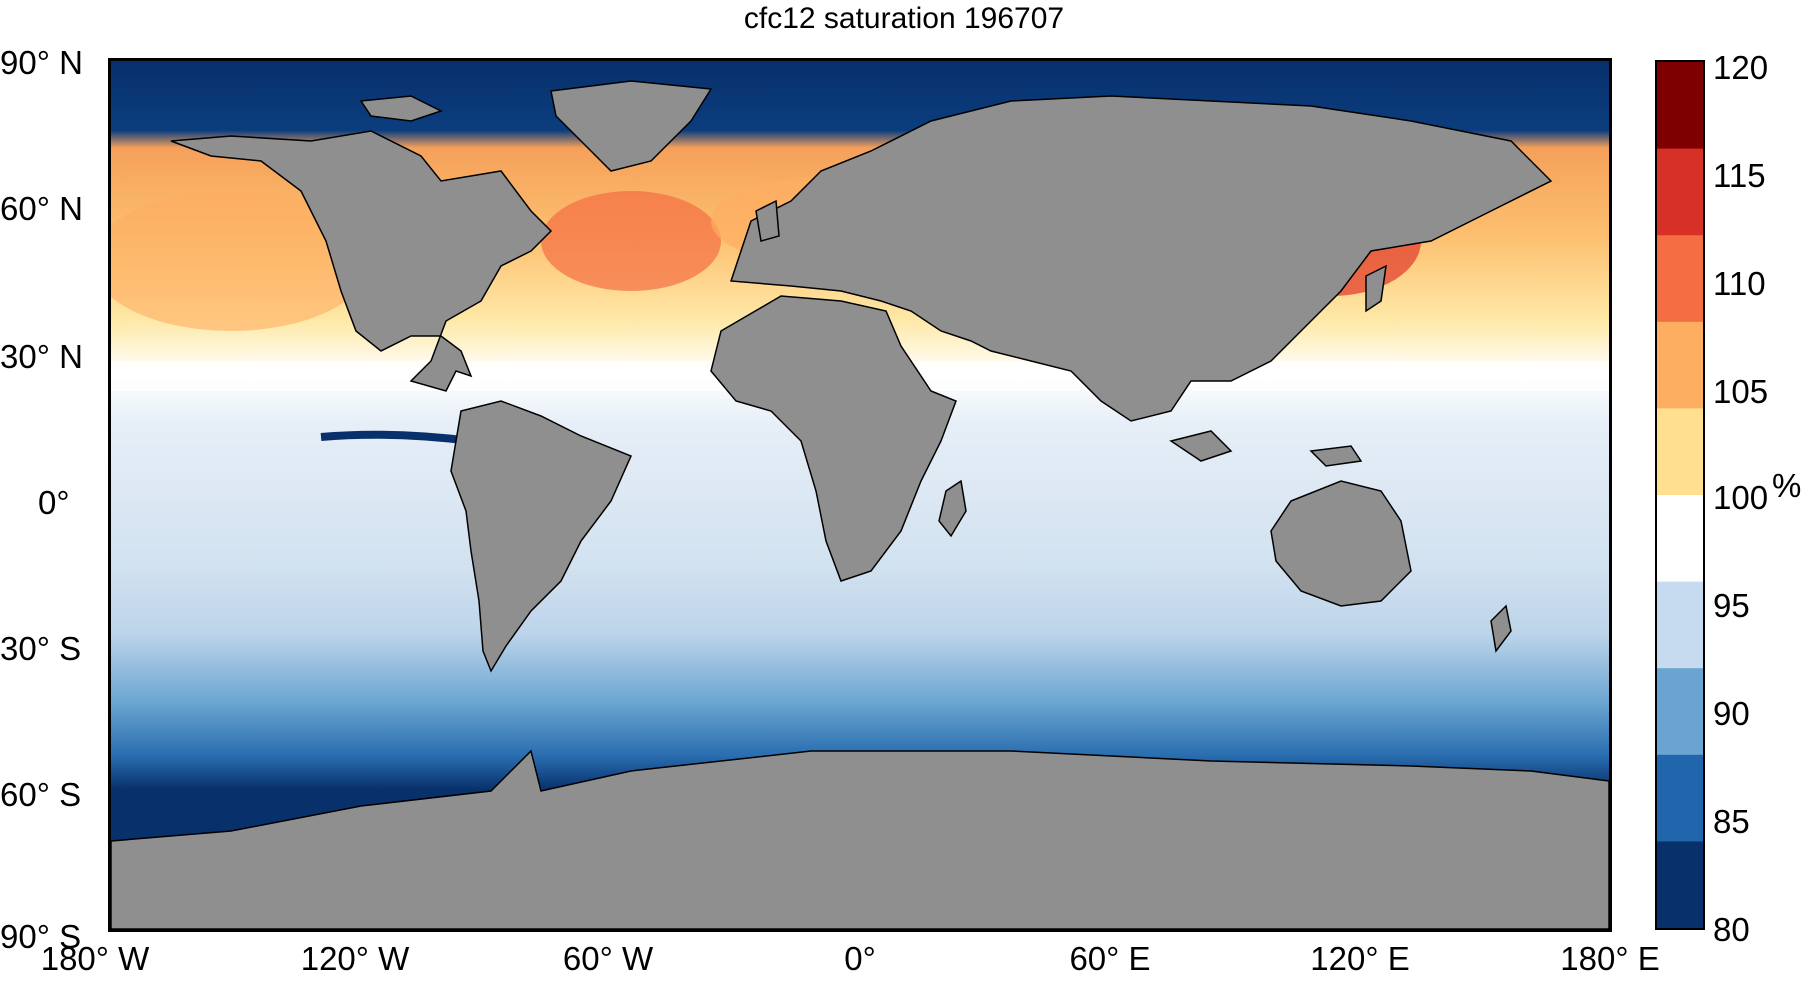 The height and width of the screenshot is (984, 1808). What do you see at coordinates (1741, 67) in the screenshot?
I see `colorbar-tick-120: 120` at bounding box center [1741, 67].